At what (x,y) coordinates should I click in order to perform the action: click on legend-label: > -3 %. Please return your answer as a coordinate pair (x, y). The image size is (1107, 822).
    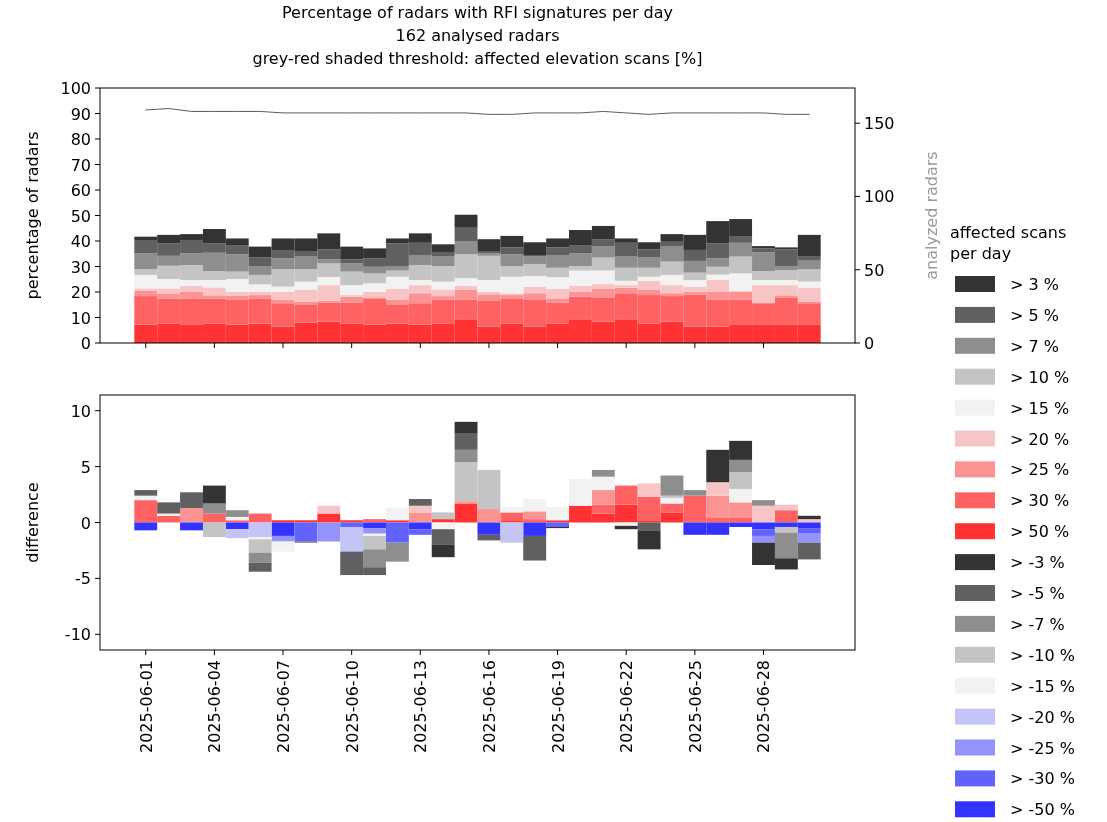
    Looking at the image, I should click on (1037, 563).